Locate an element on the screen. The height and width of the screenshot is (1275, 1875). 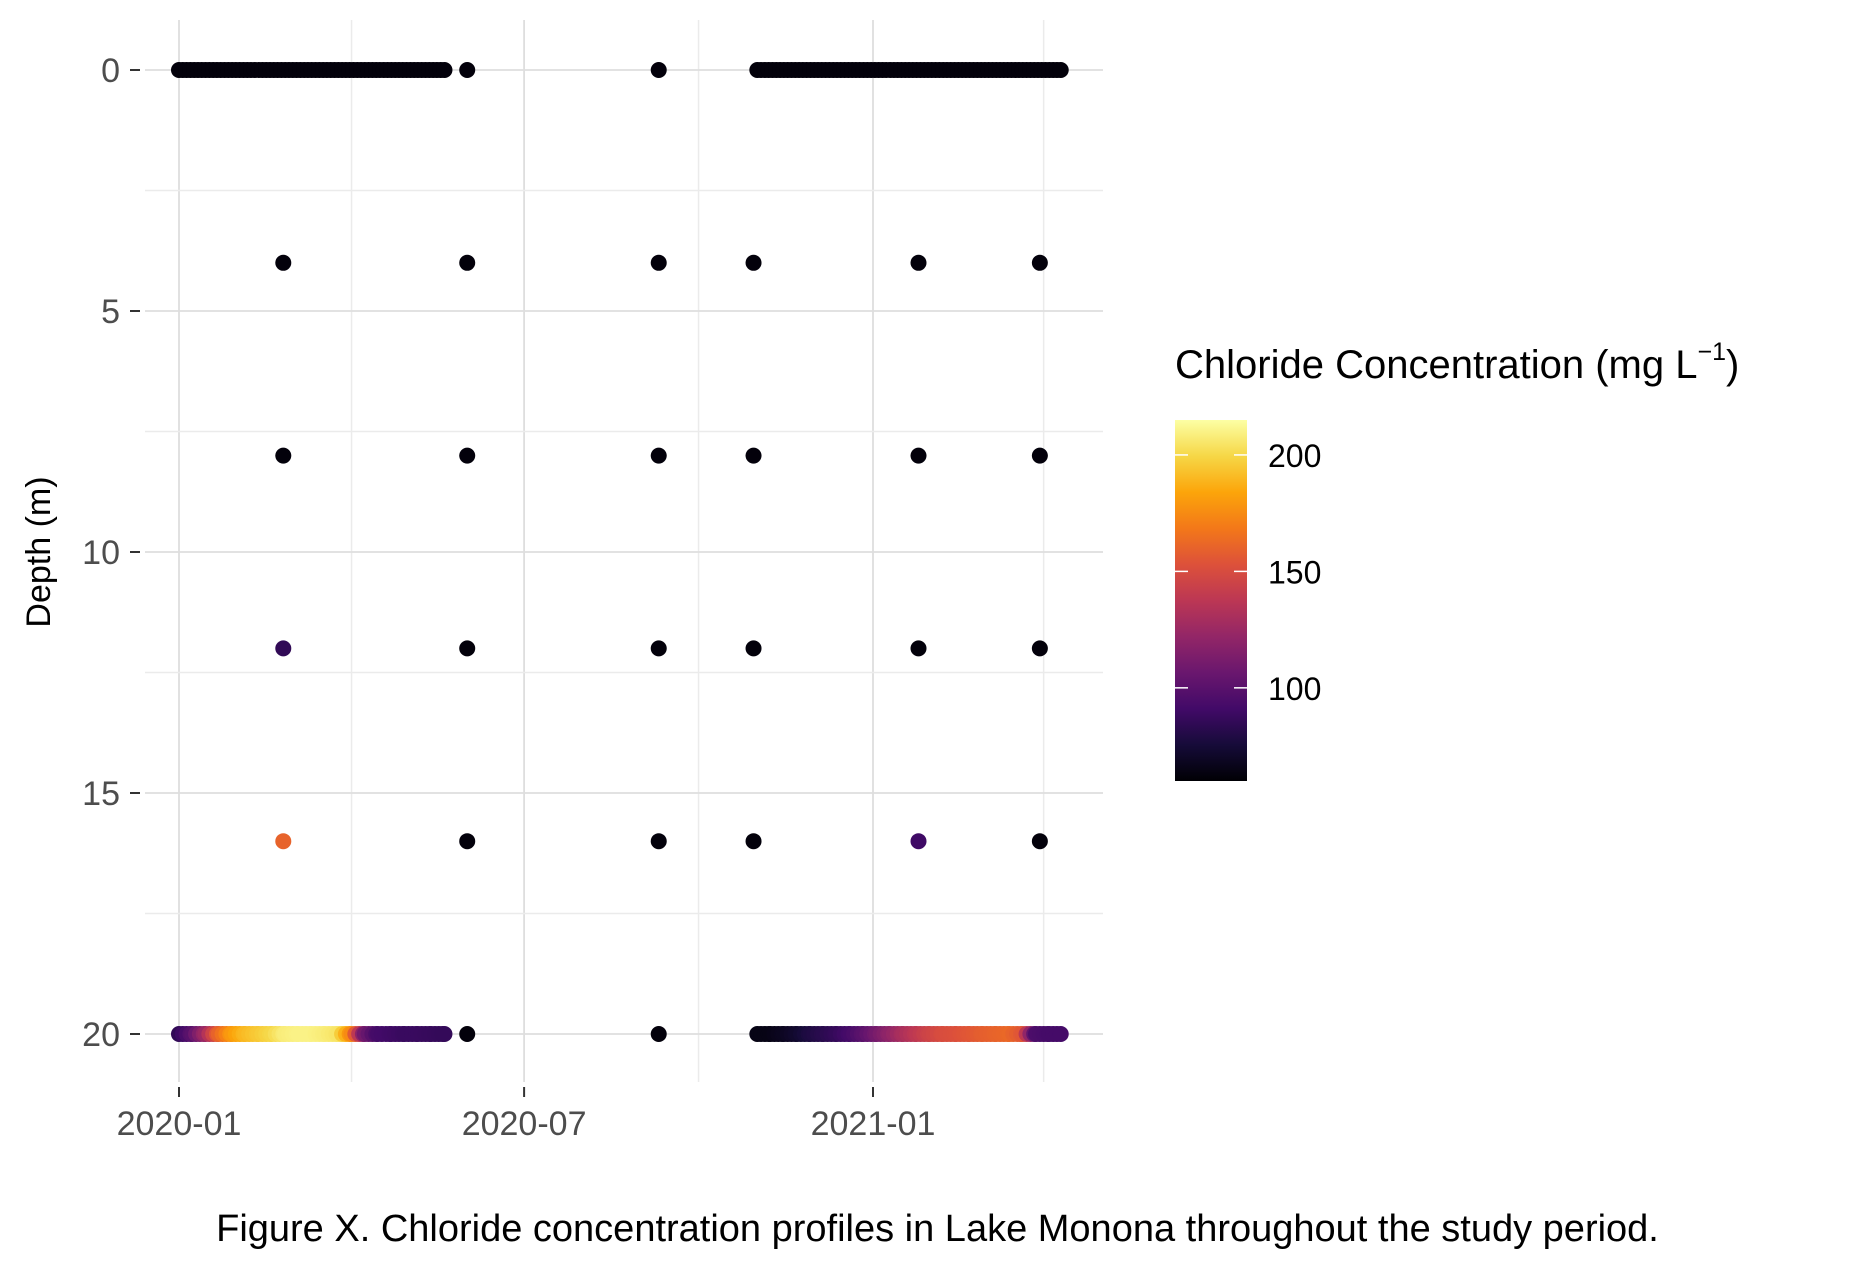
y-tick-label: 5 is located at coordinates (110, 312).